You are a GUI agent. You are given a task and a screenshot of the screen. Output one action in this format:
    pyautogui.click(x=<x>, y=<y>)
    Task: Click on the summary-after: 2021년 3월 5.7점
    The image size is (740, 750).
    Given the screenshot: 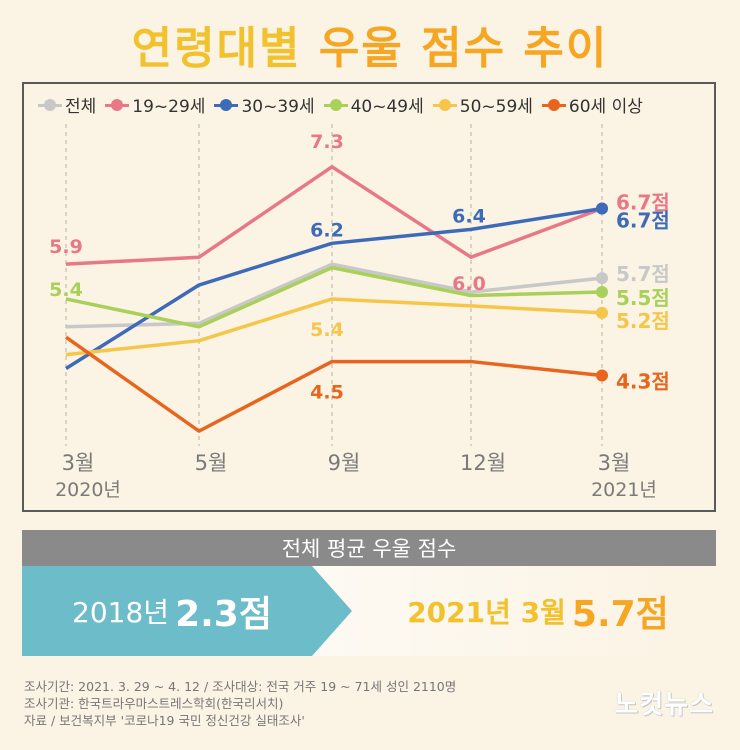 What is the action you would take?
    pyautogui.click(x=538, y=611)
    